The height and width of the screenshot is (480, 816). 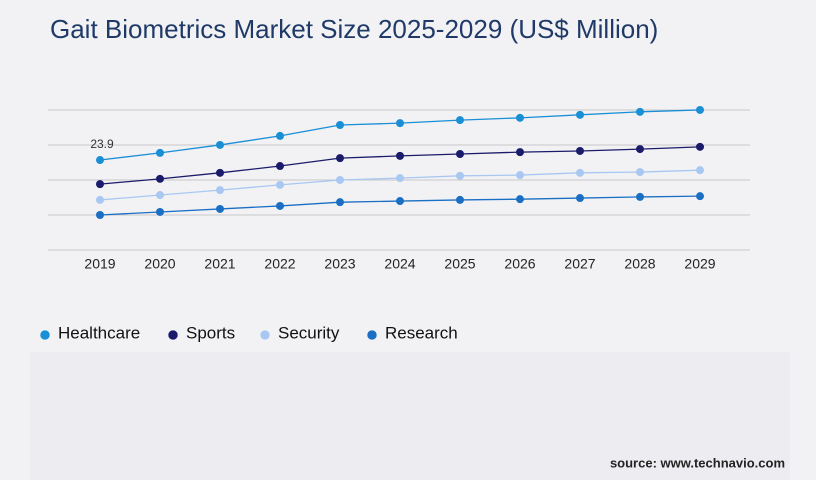 What do you see at coordinates (279, 264) in the screenshot?
I see `x-tick-label: 2022` at bounding box center [279, 264].